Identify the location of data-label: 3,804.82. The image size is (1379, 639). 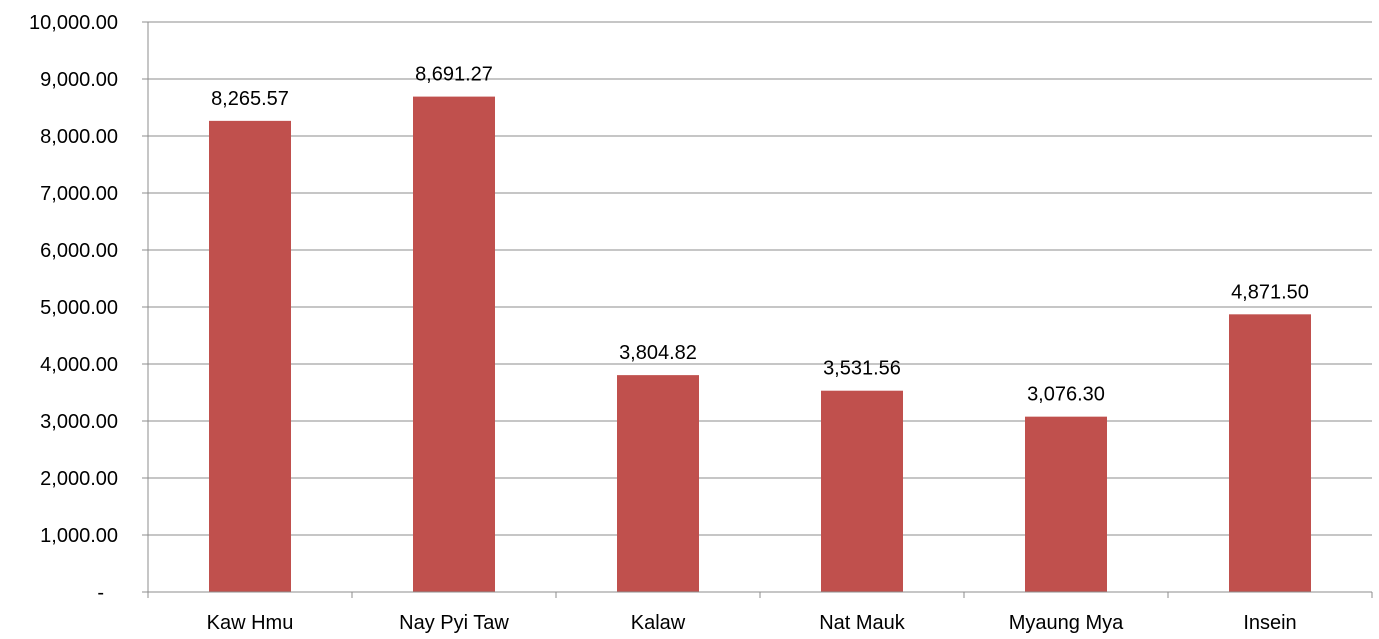
(658, 353).